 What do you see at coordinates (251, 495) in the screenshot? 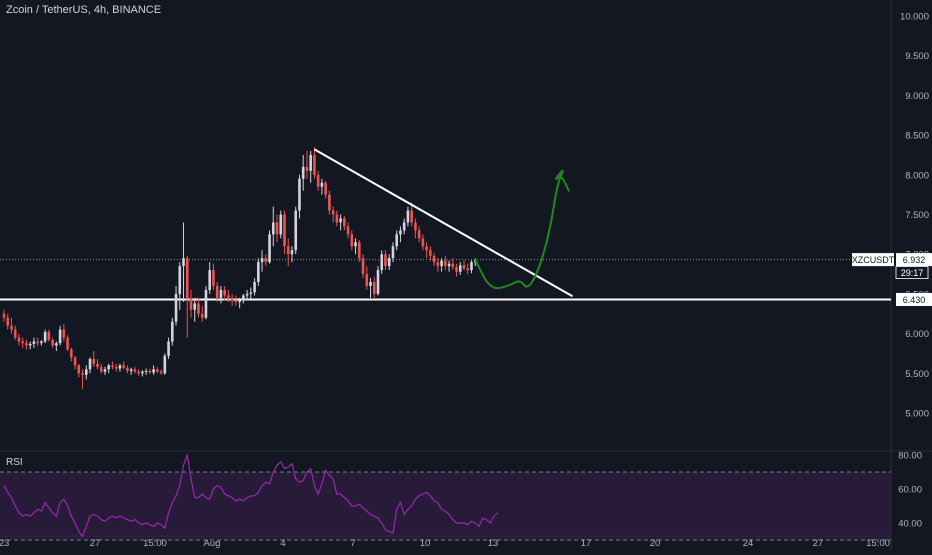
I see `rsi-line` at bounding box center [251, 495].